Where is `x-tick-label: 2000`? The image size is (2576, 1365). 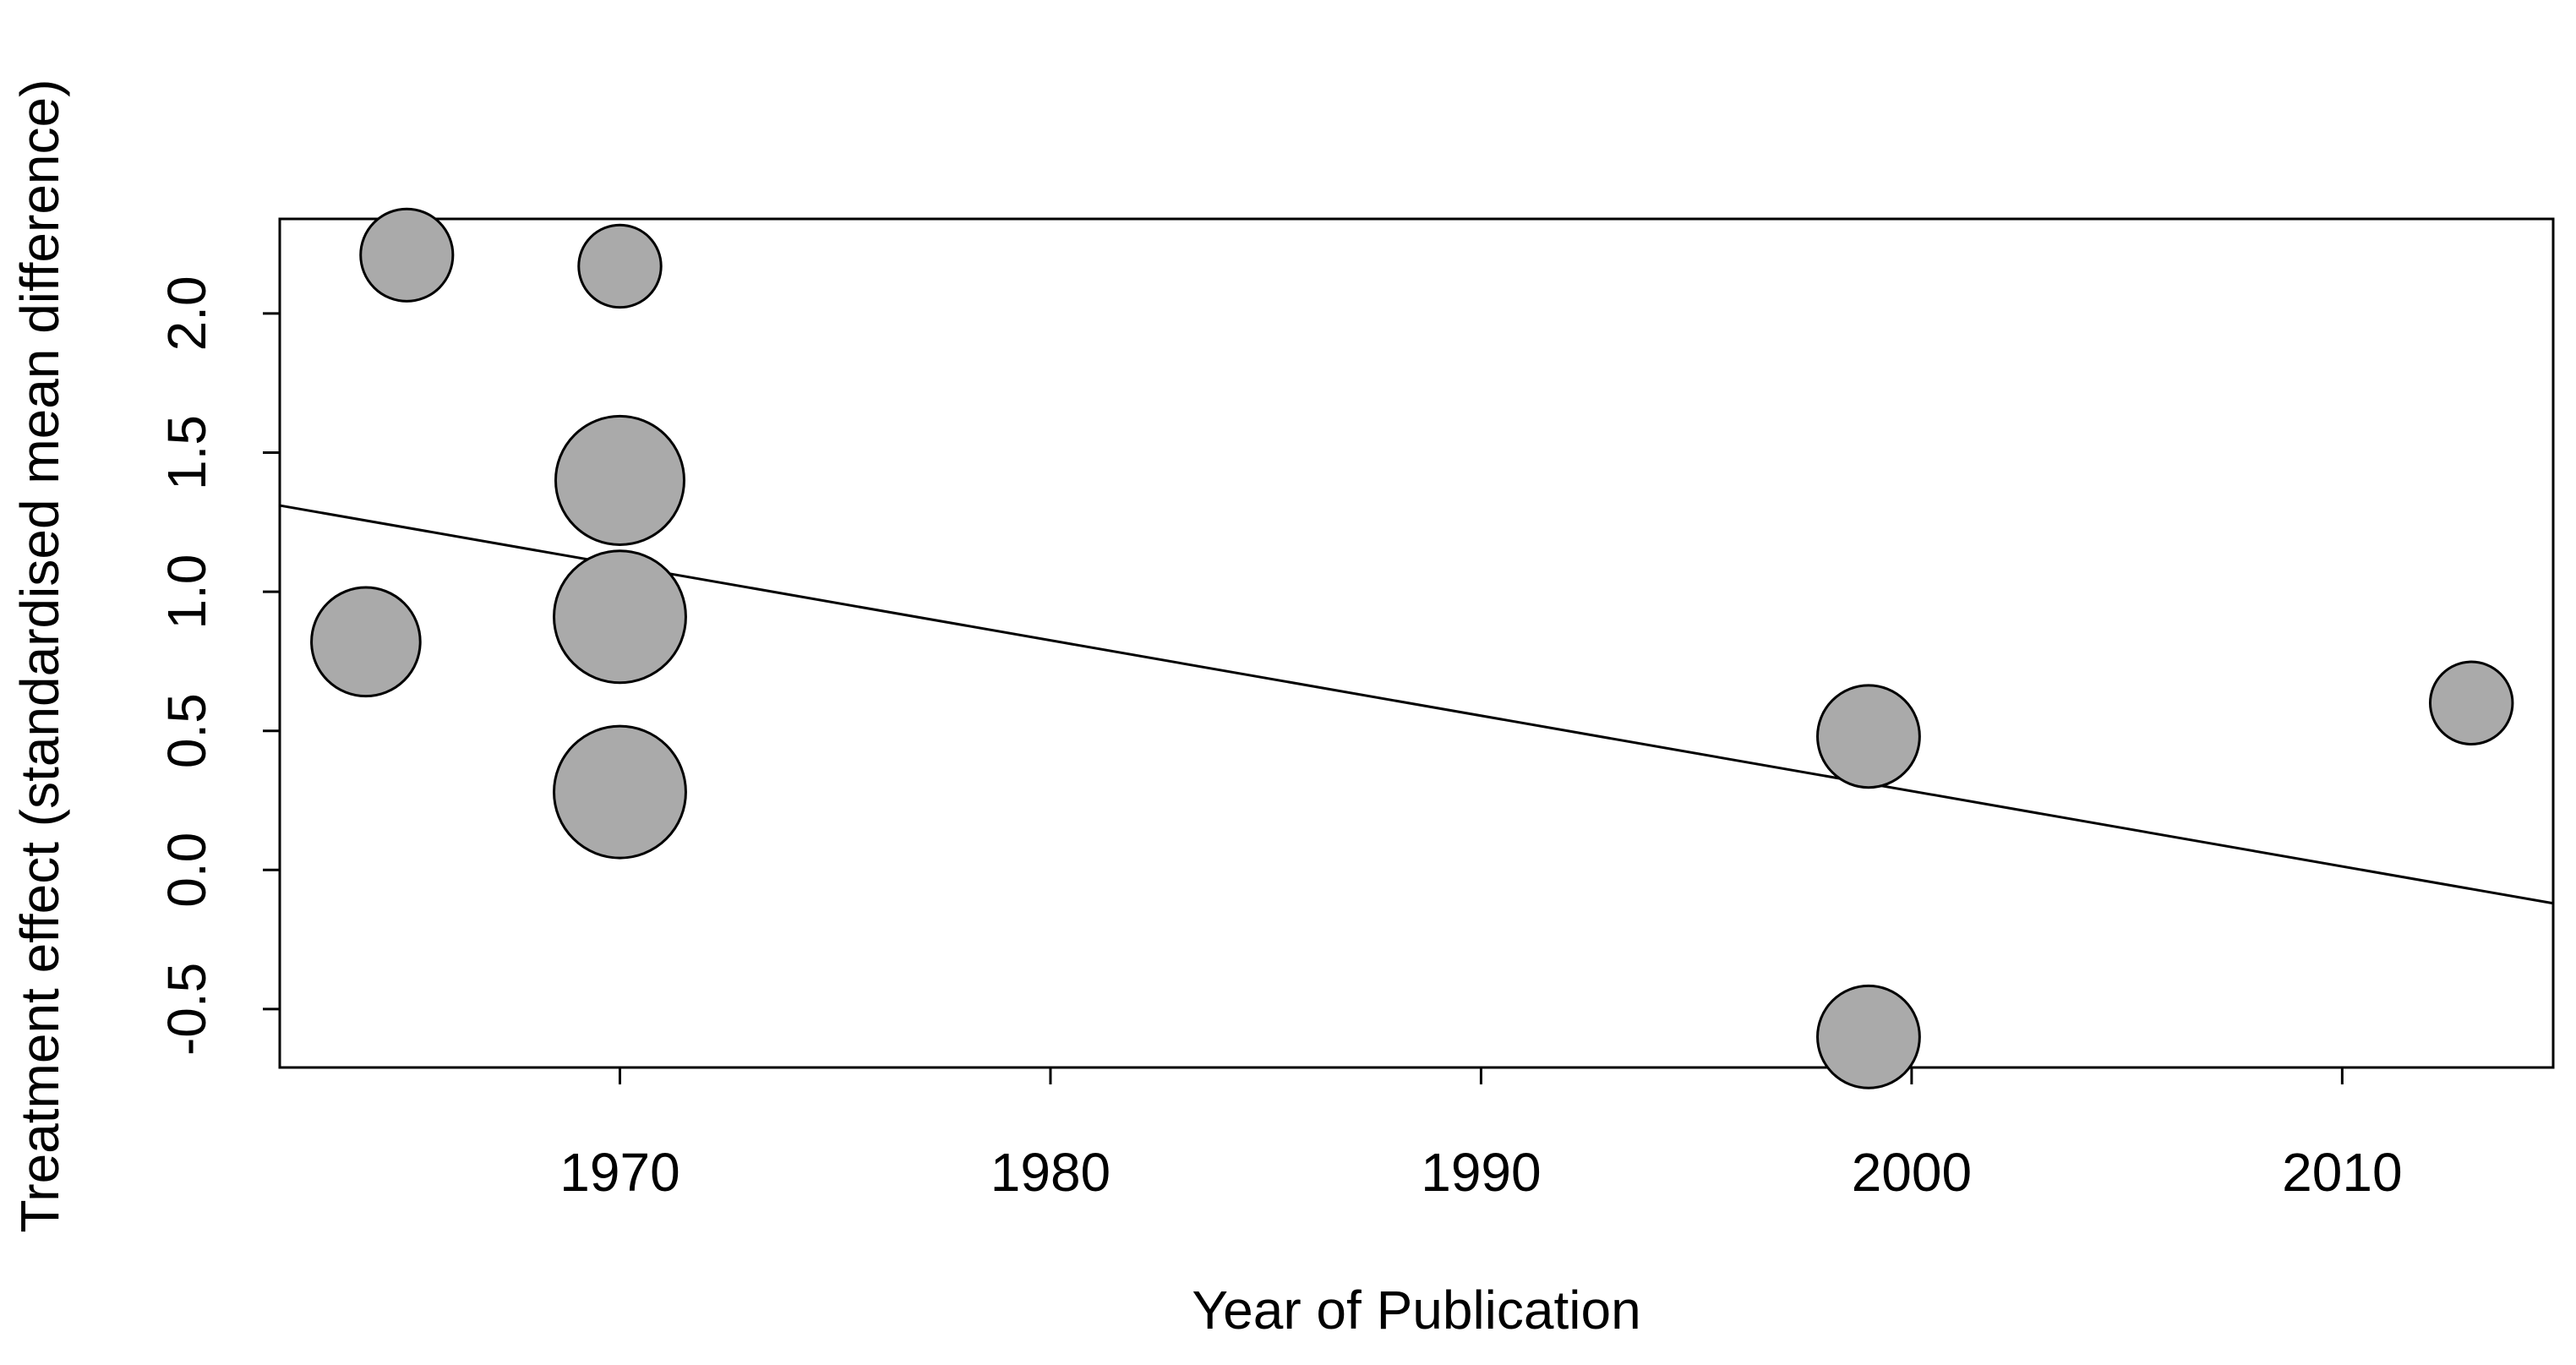 x-tick-label: 2000 is located at coordinates (1912, 1172).